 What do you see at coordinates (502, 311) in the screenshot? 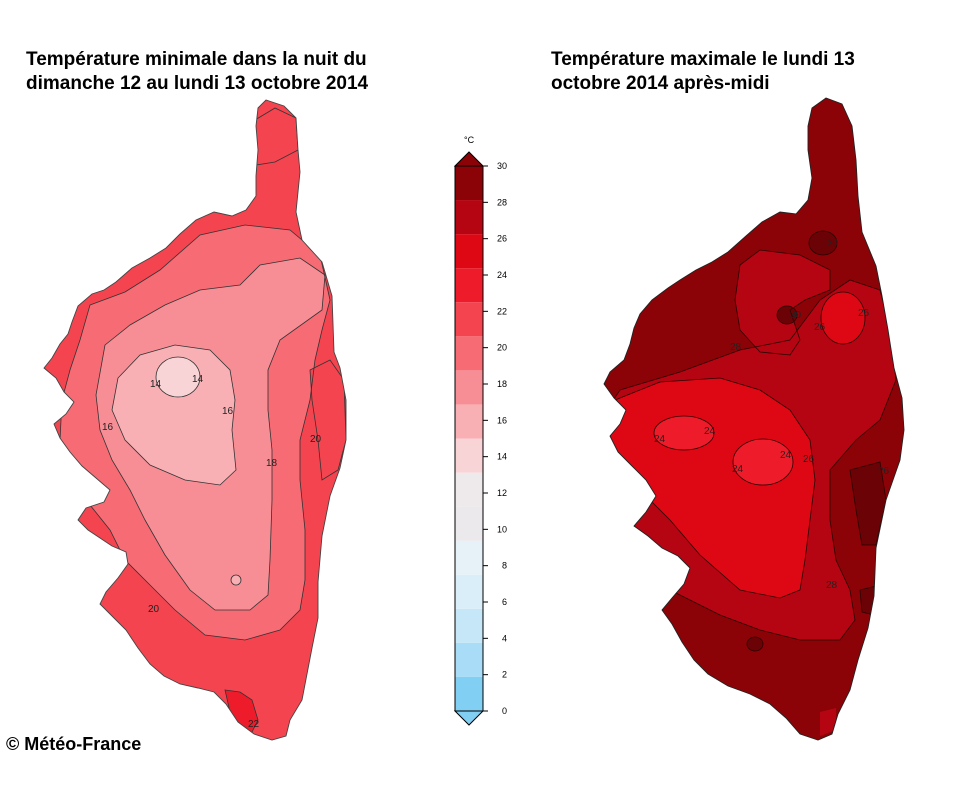
I see `colorbar-tick-label: 22` at bounding box center [502, 311].